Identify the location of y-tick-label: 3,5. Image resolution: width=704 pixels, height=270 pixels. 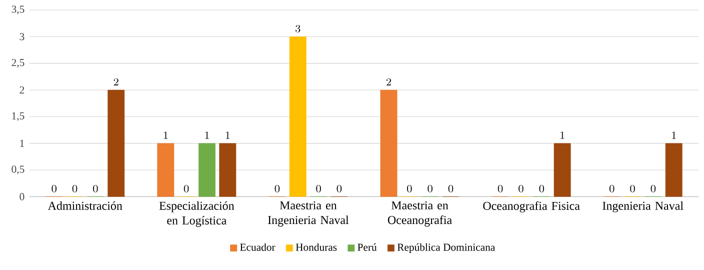
(18, 10).